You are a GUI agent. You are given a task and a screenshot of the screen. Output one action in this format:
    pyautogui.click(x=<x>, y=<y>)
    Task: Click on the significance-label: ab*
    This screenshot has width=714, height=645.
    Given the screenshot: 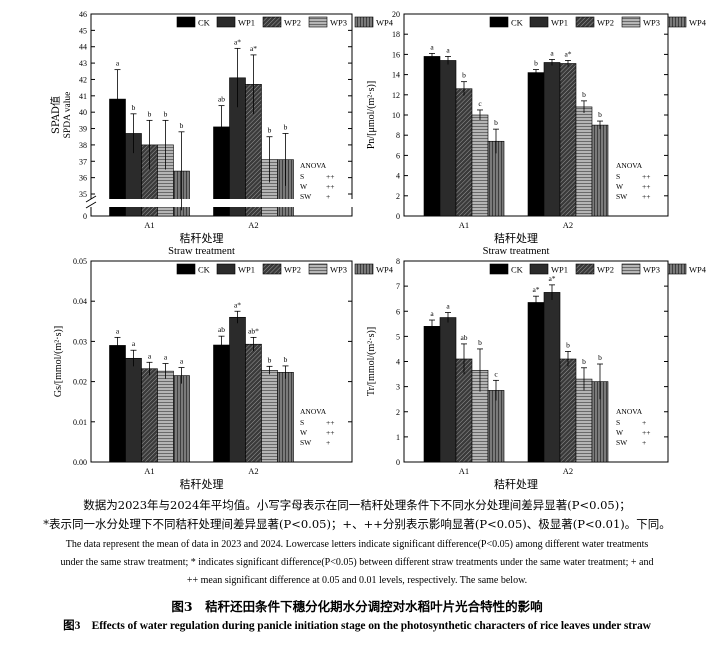 What is the action you would take?
    pyautogui.click(x=253, y=330)
    